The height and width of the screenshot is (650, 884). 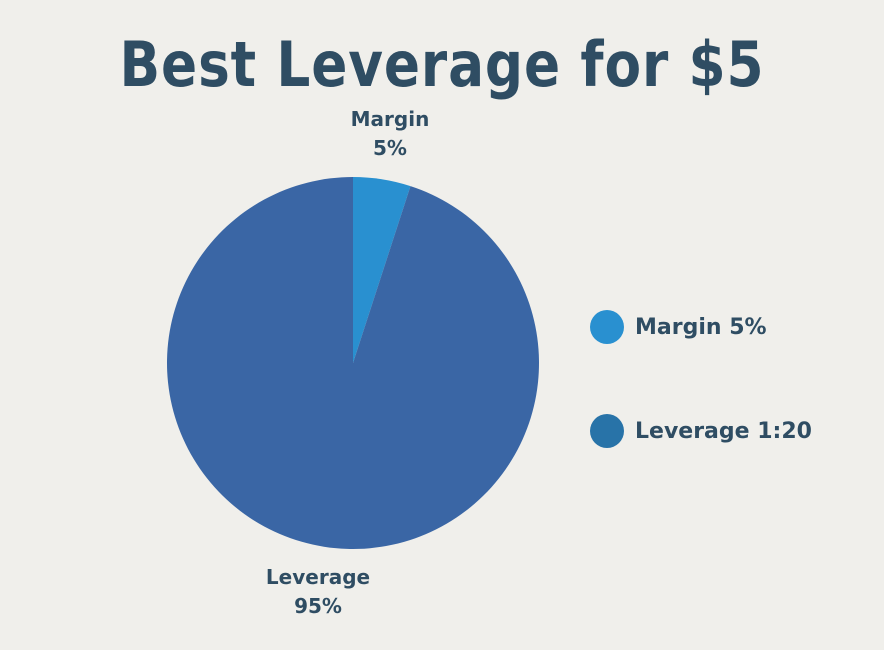 I want to click on legend-label-leverage: Leverage 1:20, so click(x=723, y=431).